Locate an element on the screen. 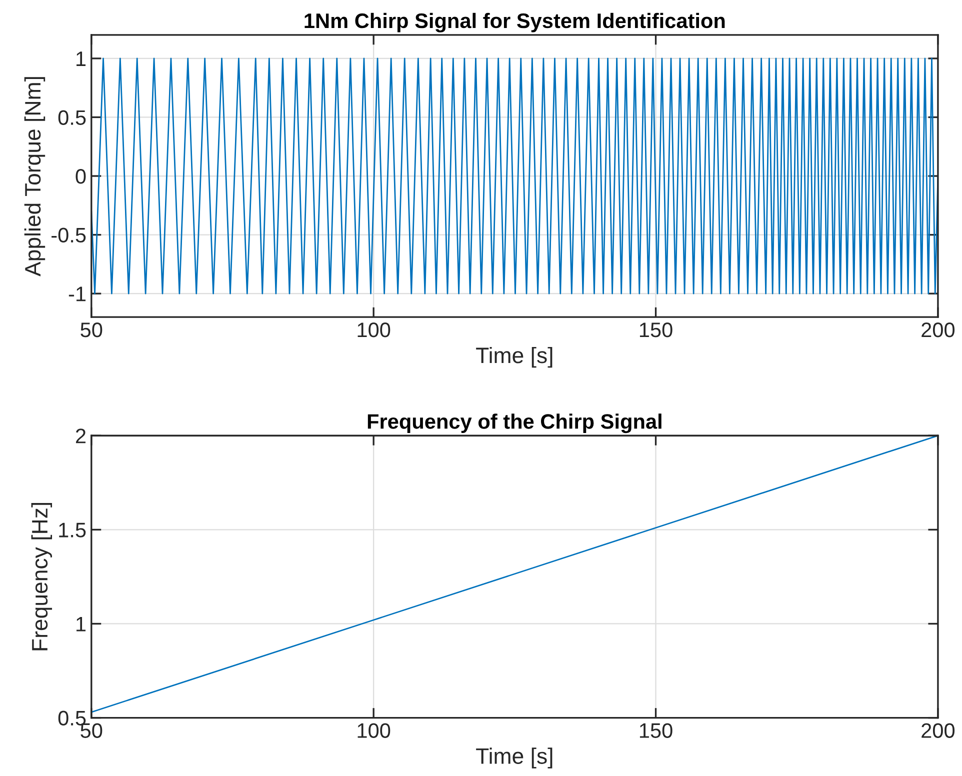 Image resolution: width=962 pixels, height=776 pixels. chart-title: Frequency of the Chirp Signal is located at coordinates (515, 424).